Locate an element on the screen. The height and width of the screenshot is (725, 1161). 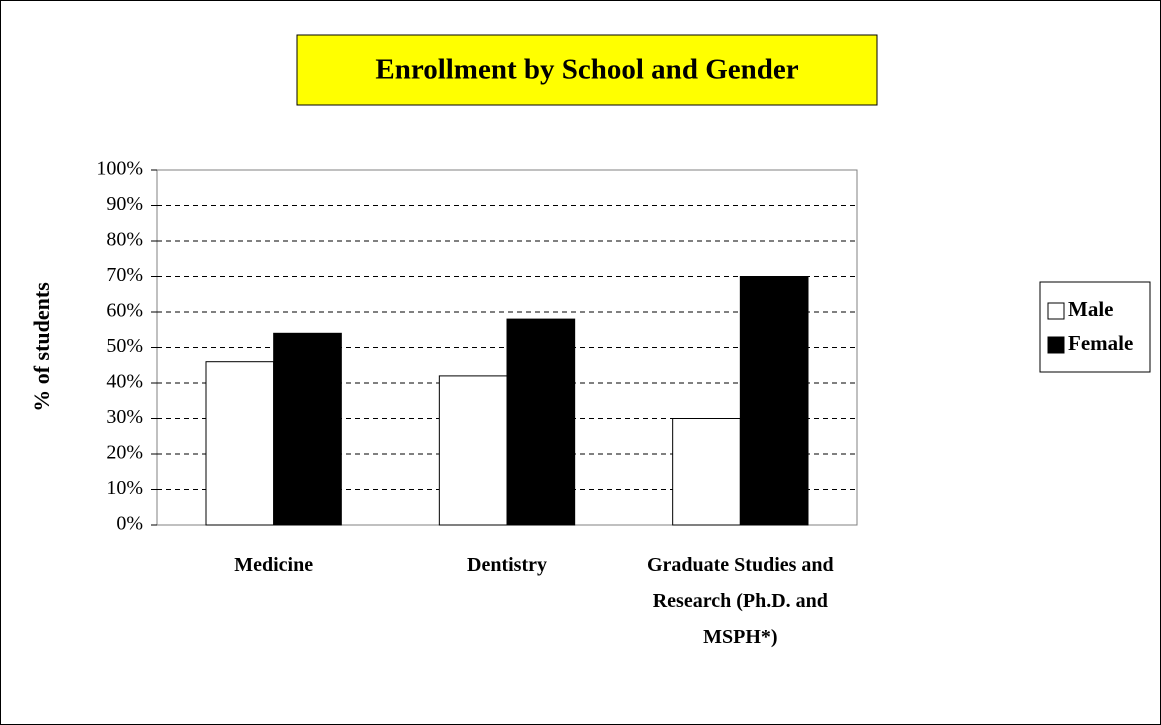
y-tick-label: 30% is located at coordinates (124, 417).